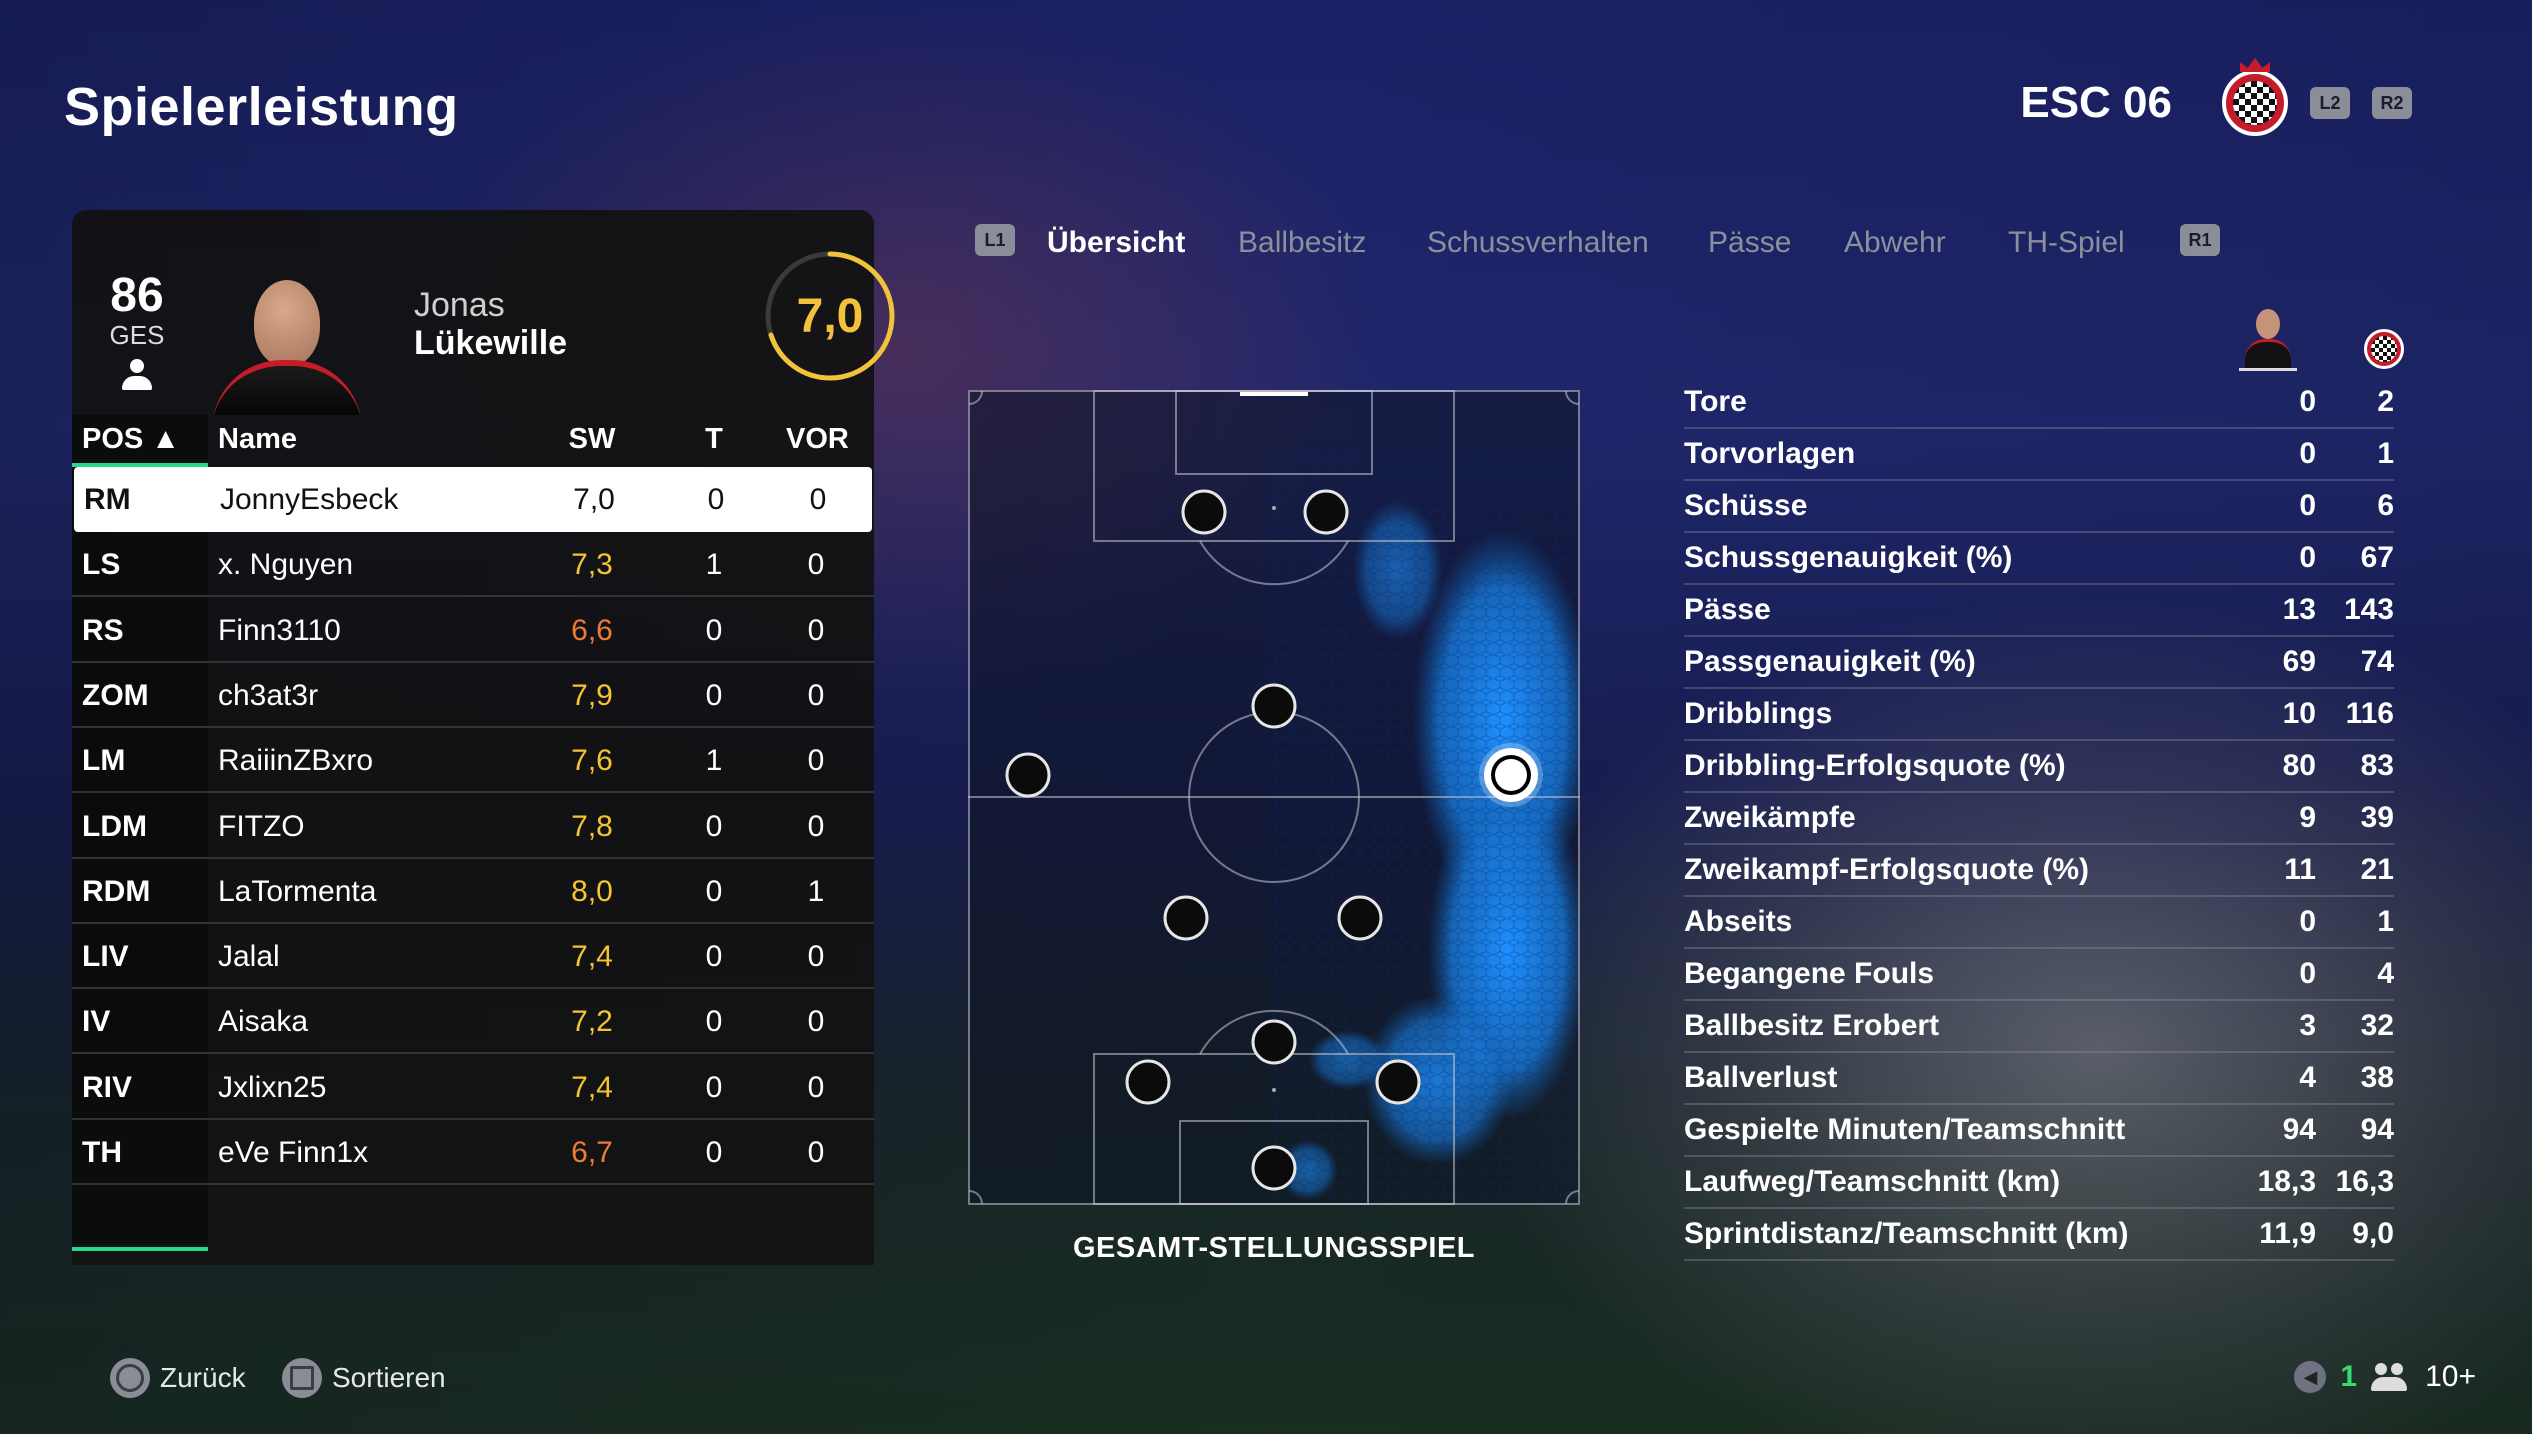 The width and height of the screenshot is (2532, 1434). Describe the element at coordinates (2377, 661) in the screenshot. I see `stat-team-value: 74` at that location.